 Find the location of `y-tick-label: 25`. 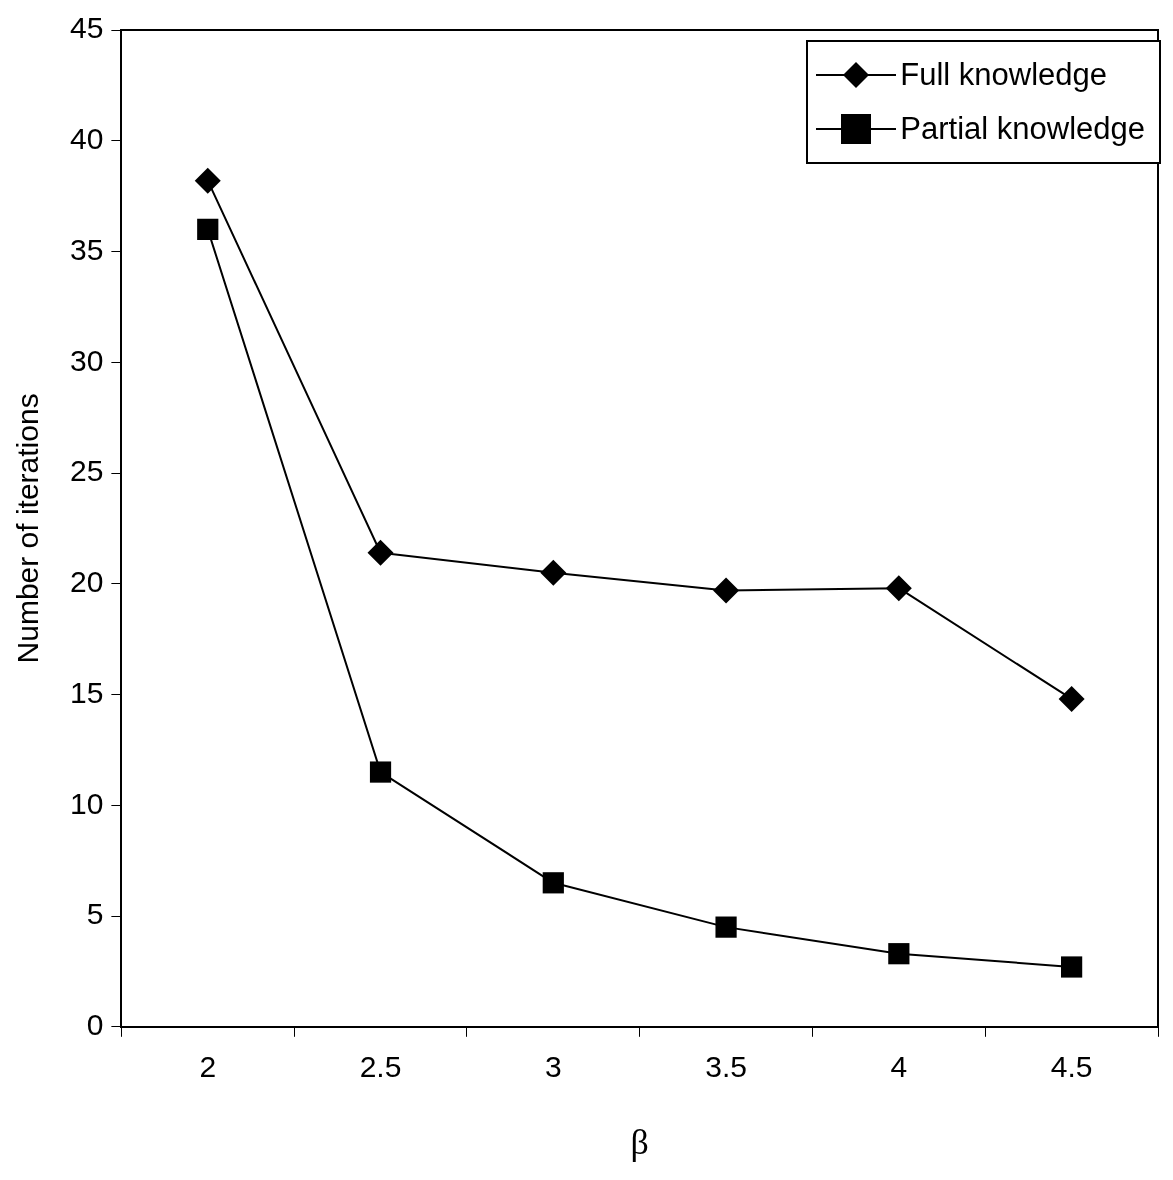

y-tick-label: 25 is located at coordinates (86, 471).